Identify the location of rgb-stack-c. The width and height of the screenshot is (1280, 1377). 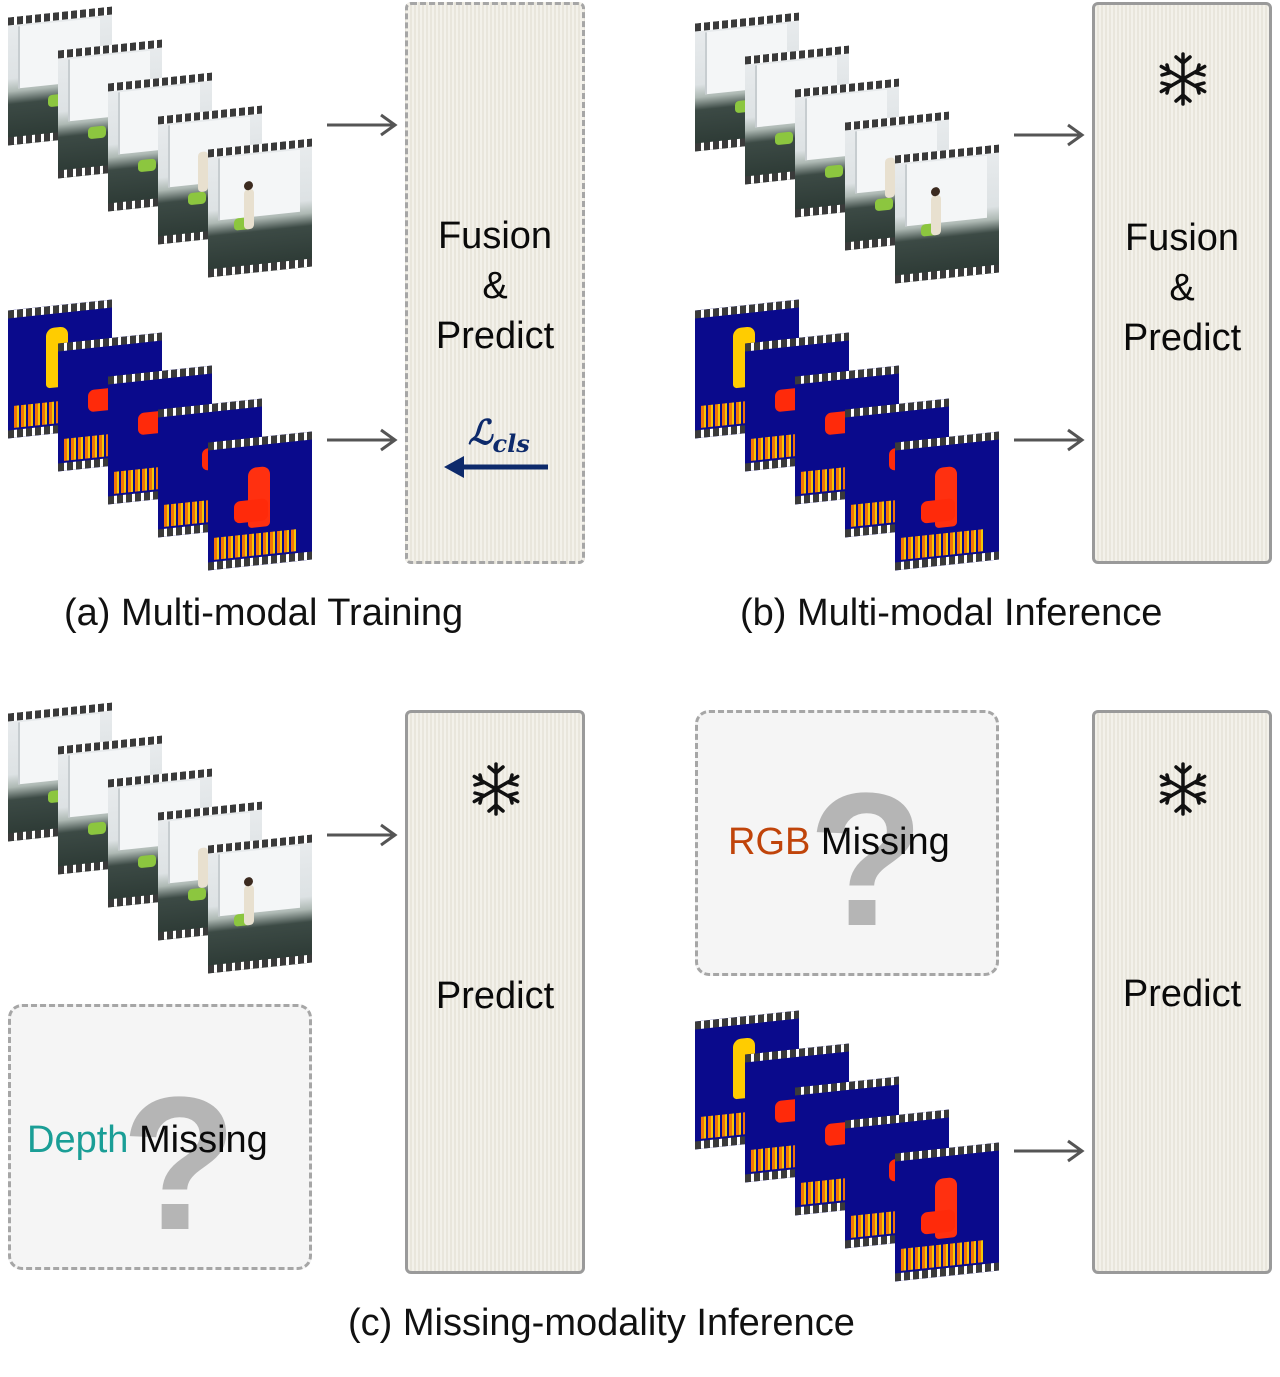
(163, 840).